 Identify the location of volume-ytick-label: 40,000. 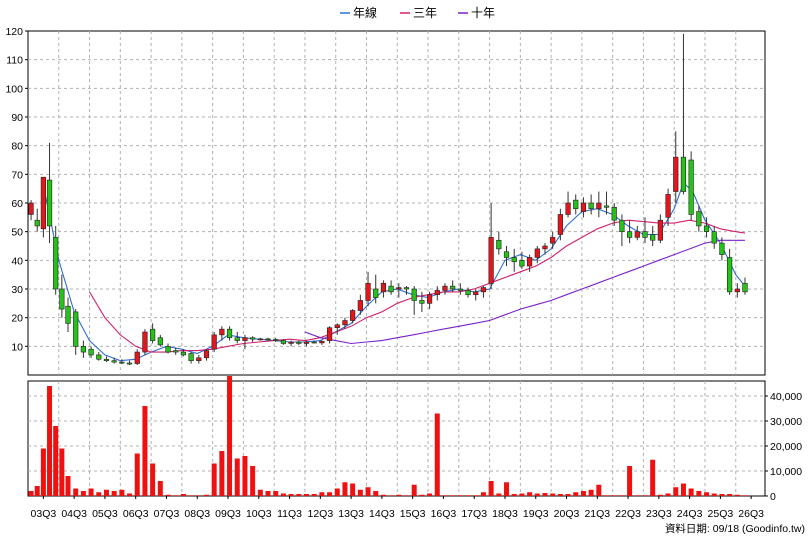
(786, 397).